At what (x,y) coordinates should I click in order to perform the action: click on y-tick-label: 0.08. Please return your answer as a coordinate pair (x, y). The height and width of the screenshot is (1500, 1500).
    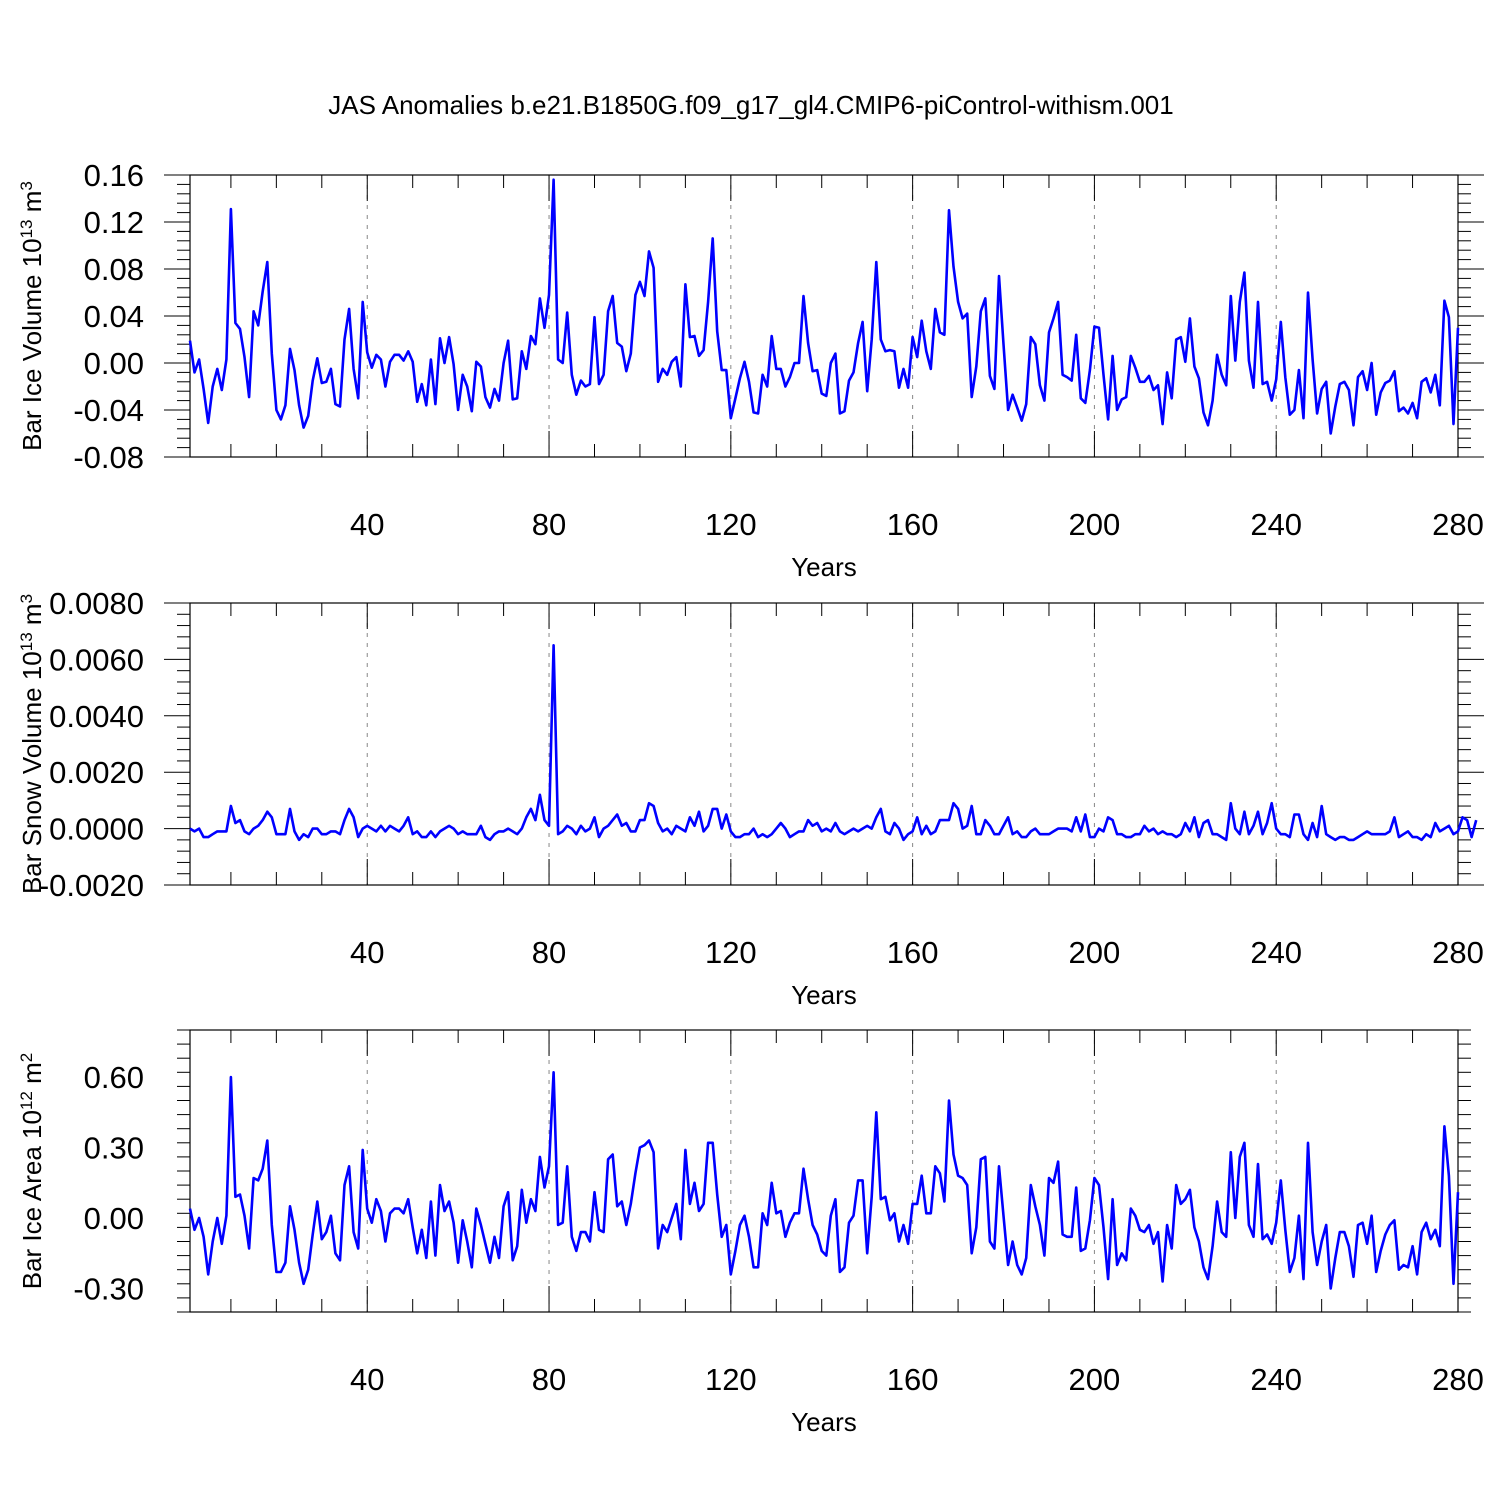
    Looking at the image, I should click on (114, 269).